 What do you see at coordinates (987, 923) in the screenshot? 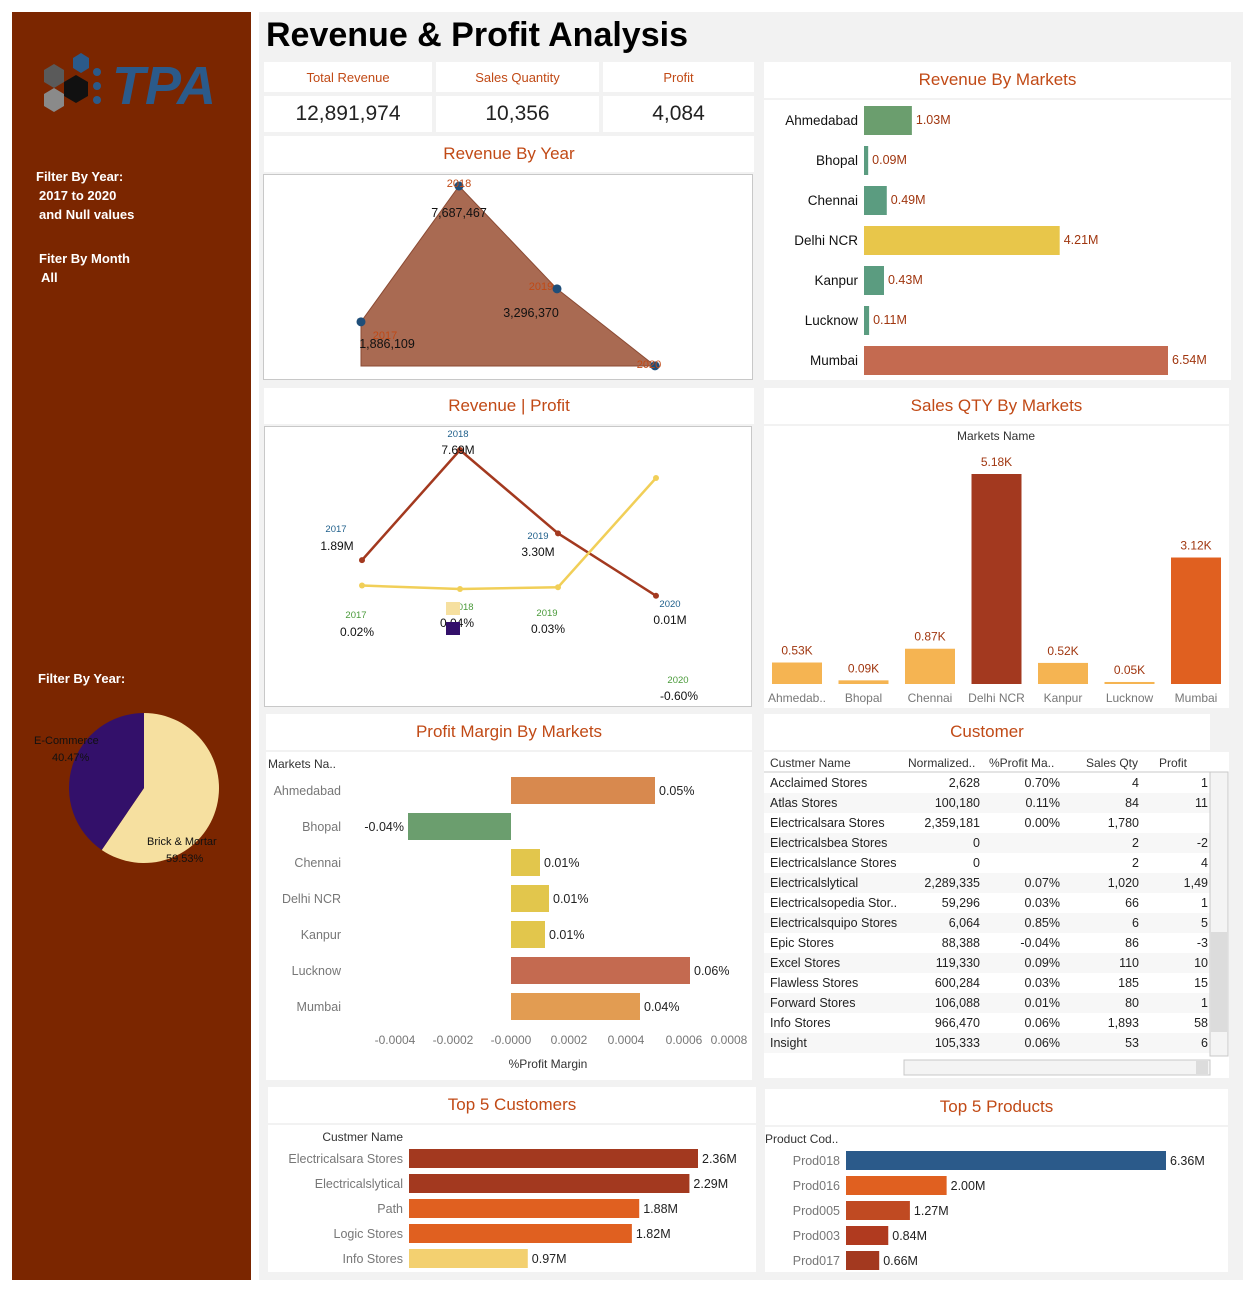
I see `table-row: Electricalsquipo Stores 6,064 0.85% 6 5` at bounding box center [987, 923].